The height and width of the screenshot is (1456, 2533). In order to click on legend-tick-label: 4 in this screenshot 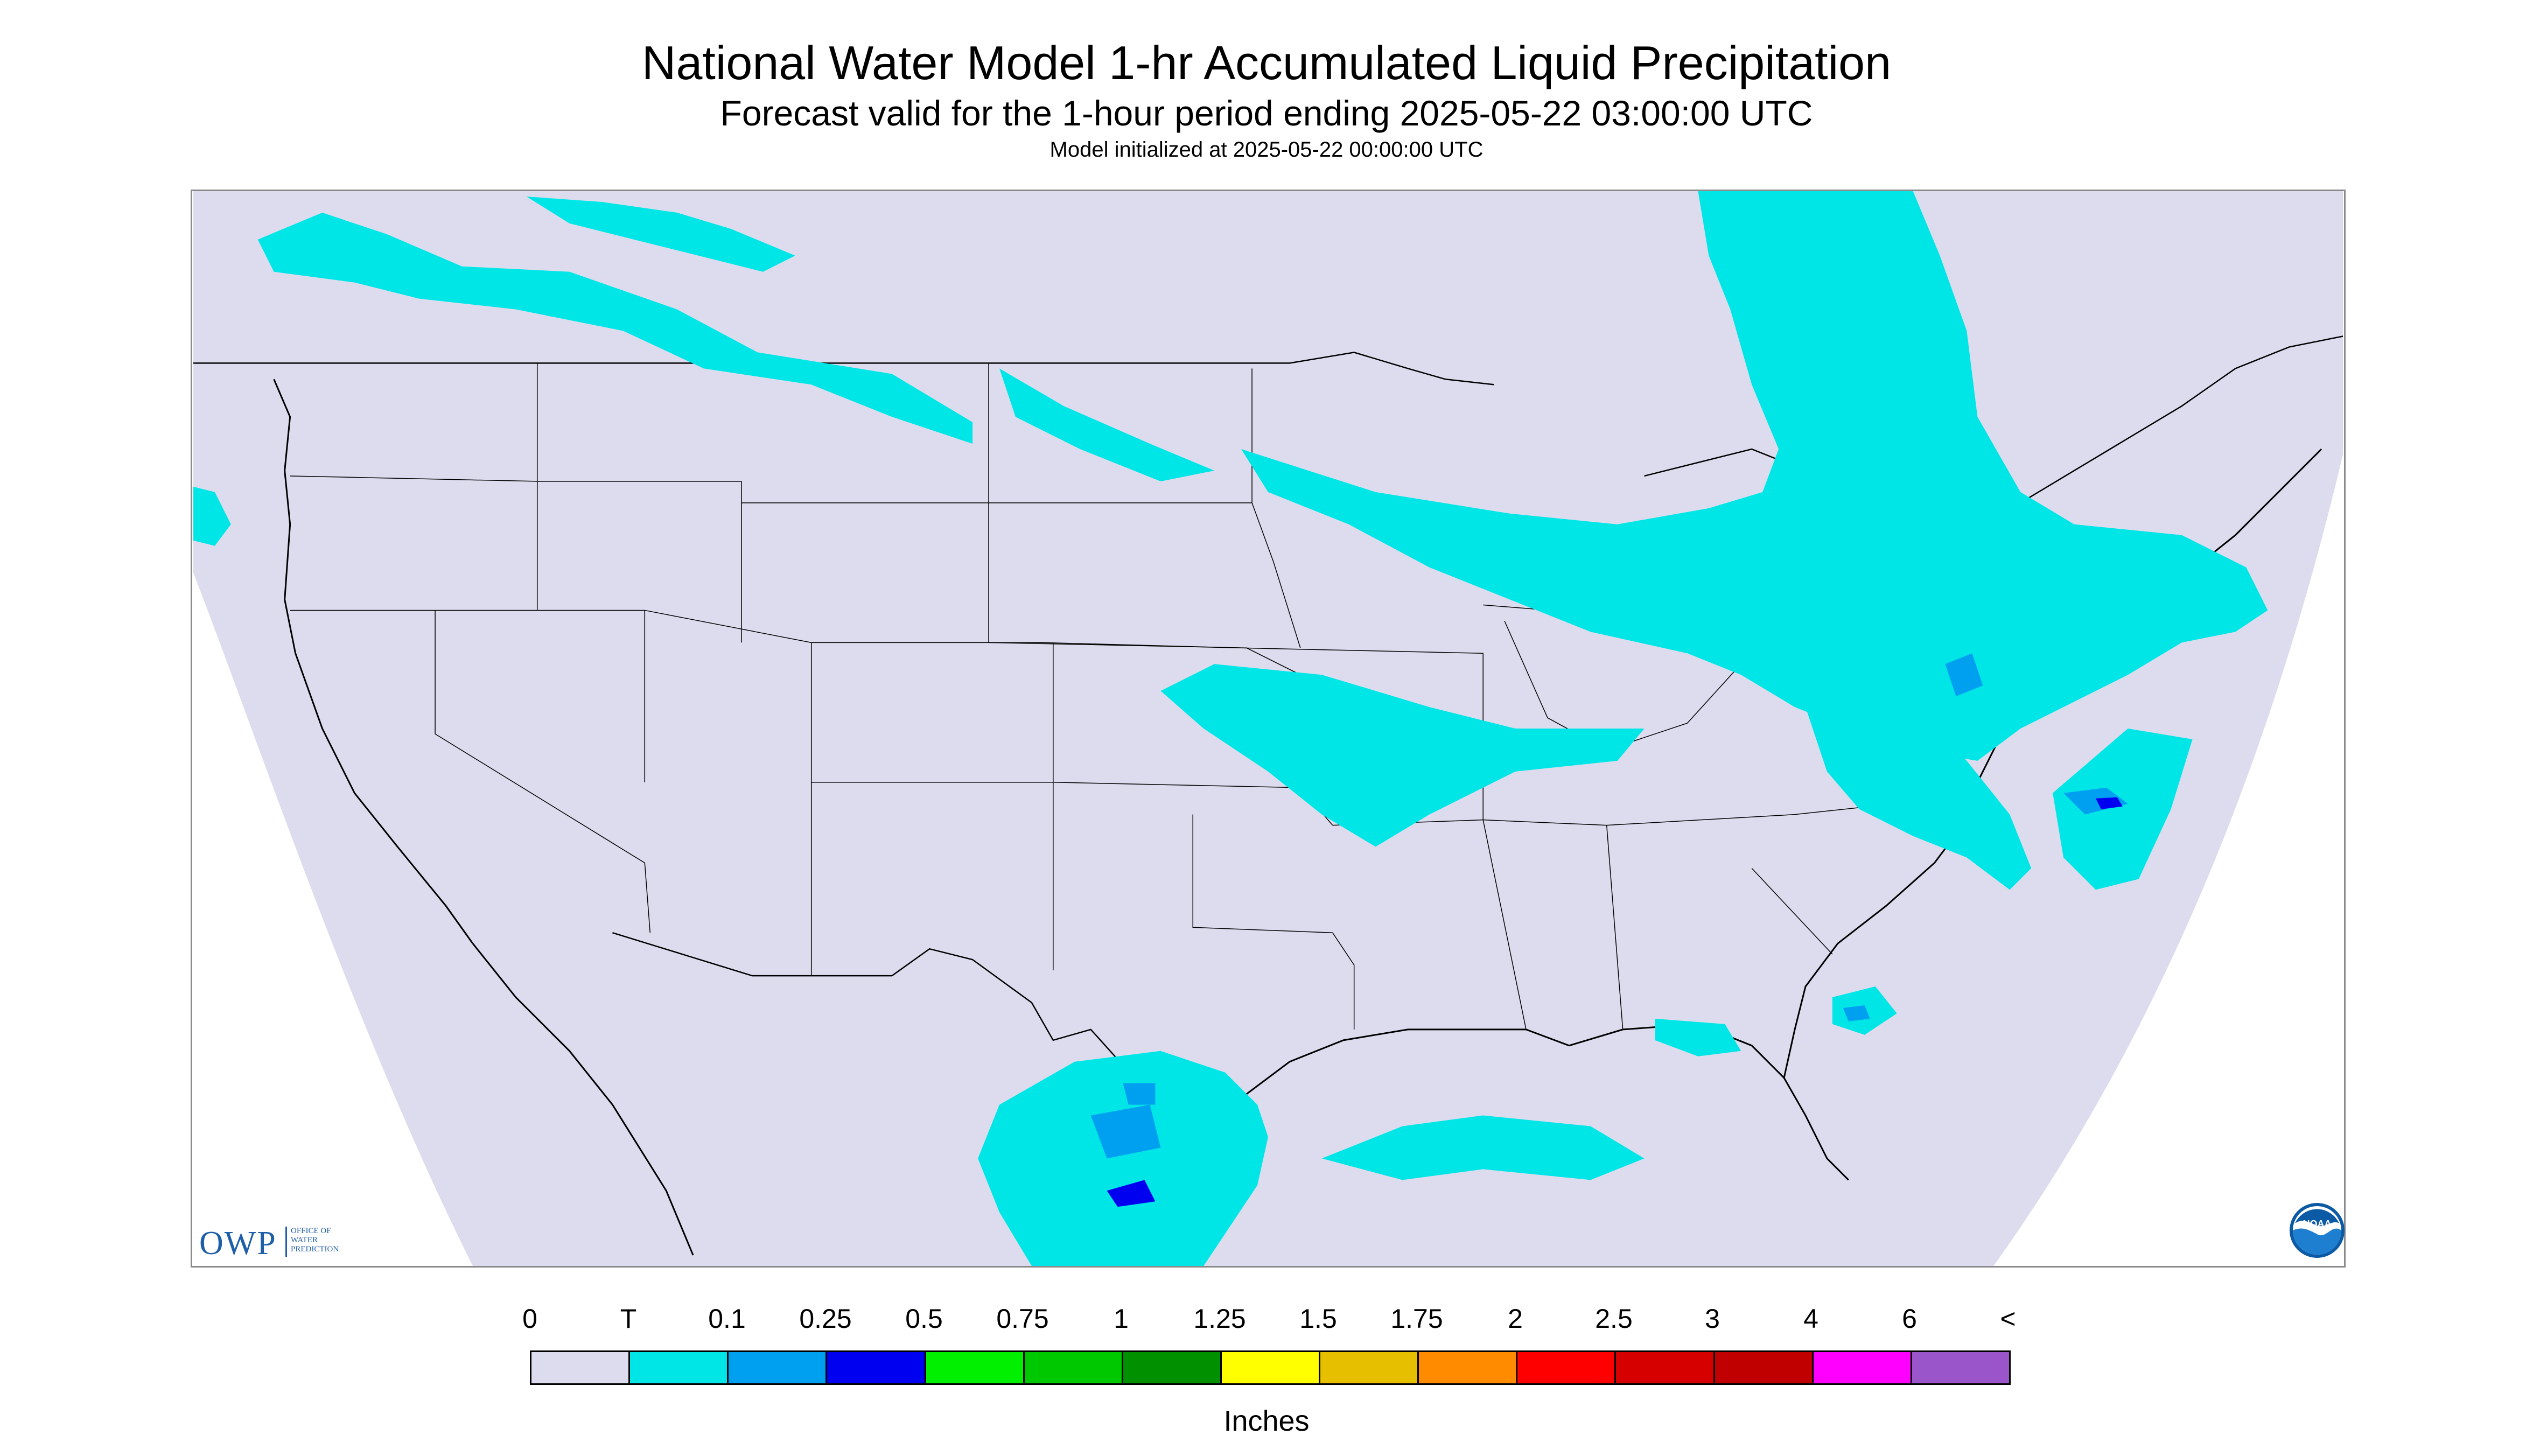, I will do `click(1811, 1319)`.